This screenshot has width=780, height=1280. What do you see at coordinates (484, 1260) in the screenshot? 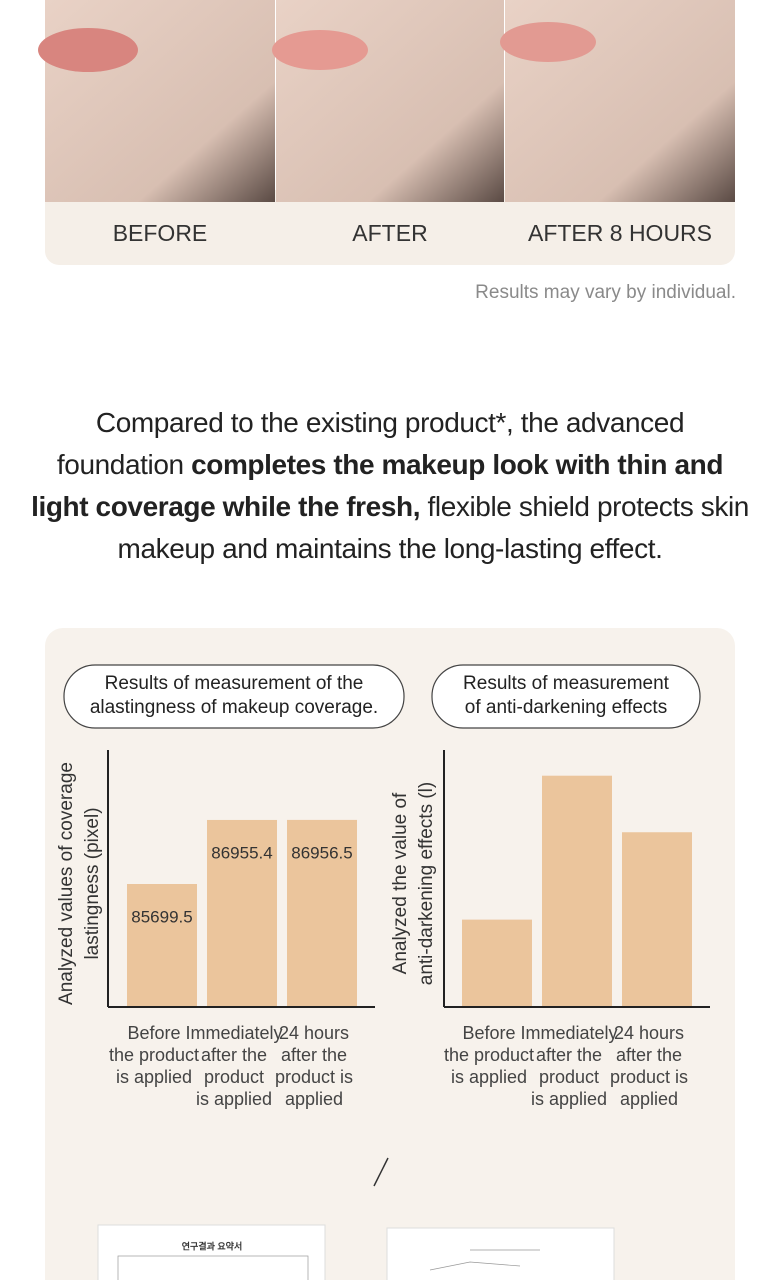
I see `document-graph` at bounding box center [484, 1260].